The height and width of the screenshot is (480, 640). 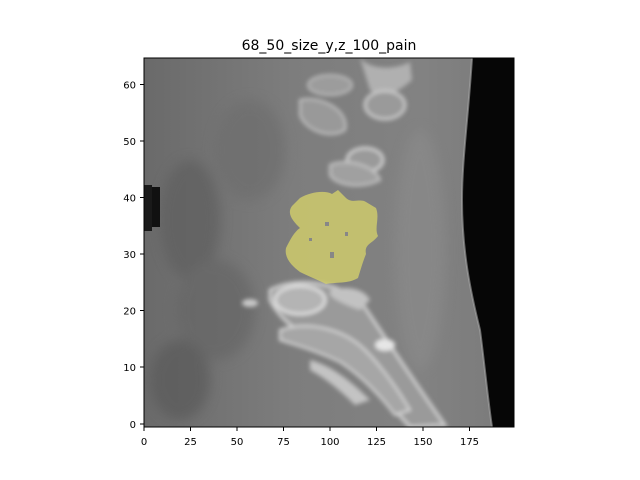 I want to click on x-tick-label: 50, so click(x=237, y=442).